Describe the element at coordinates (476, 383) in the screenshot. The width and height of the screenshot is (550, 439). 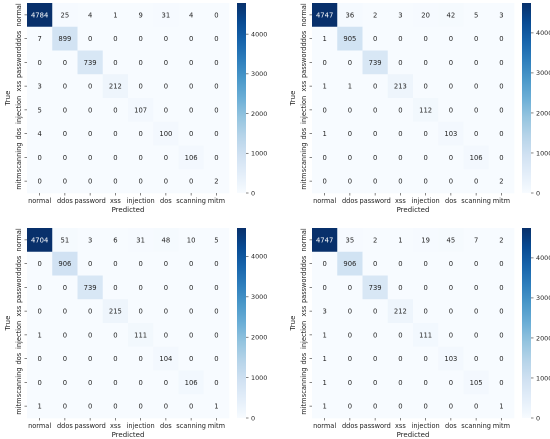
I see `cell-value-label: 105` at that location.